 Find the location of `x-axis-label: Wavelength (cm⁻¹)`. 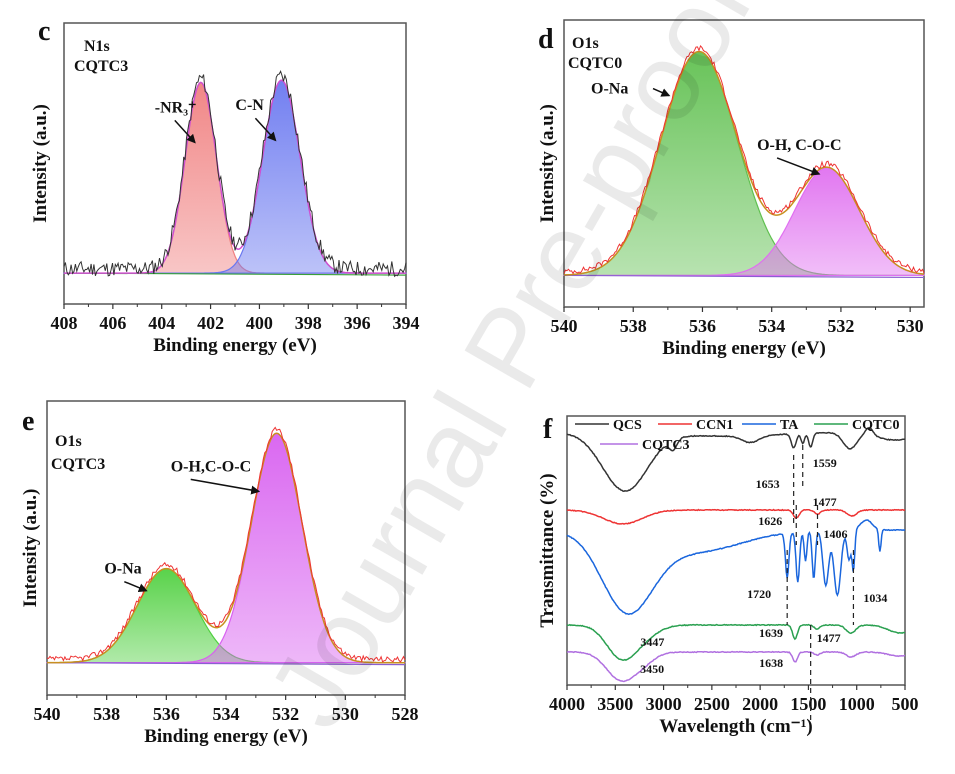

x-axis-label: Wavelength (cm⁻¹) is located at coordinates (735, 726).